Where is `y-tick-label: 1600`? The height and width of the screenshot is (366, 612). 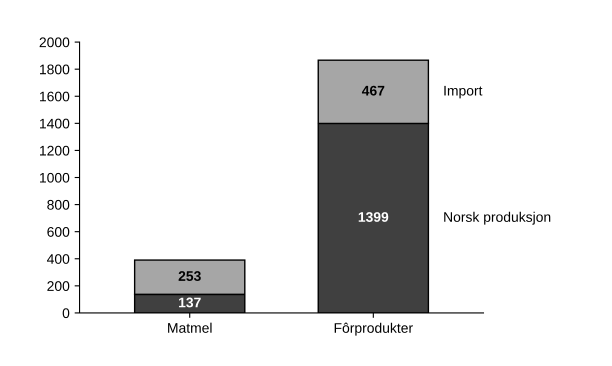
y-tick-label: 1600 is located at coordinates (55, 97).